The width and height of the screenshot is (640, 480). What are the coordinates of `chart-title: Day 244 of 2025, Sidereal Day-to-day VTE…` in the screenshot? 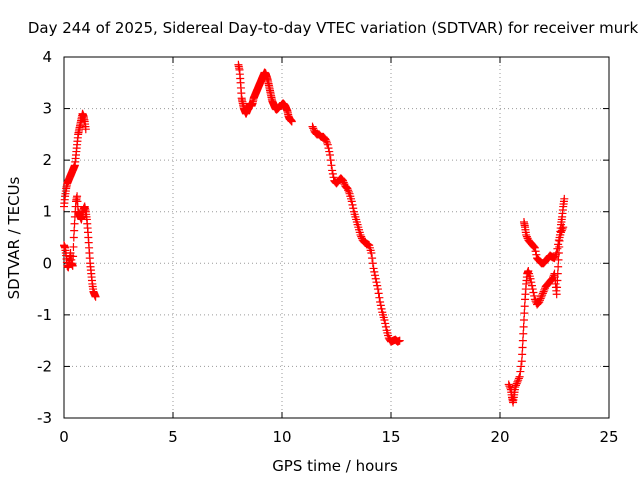 It's located at (333, 28).